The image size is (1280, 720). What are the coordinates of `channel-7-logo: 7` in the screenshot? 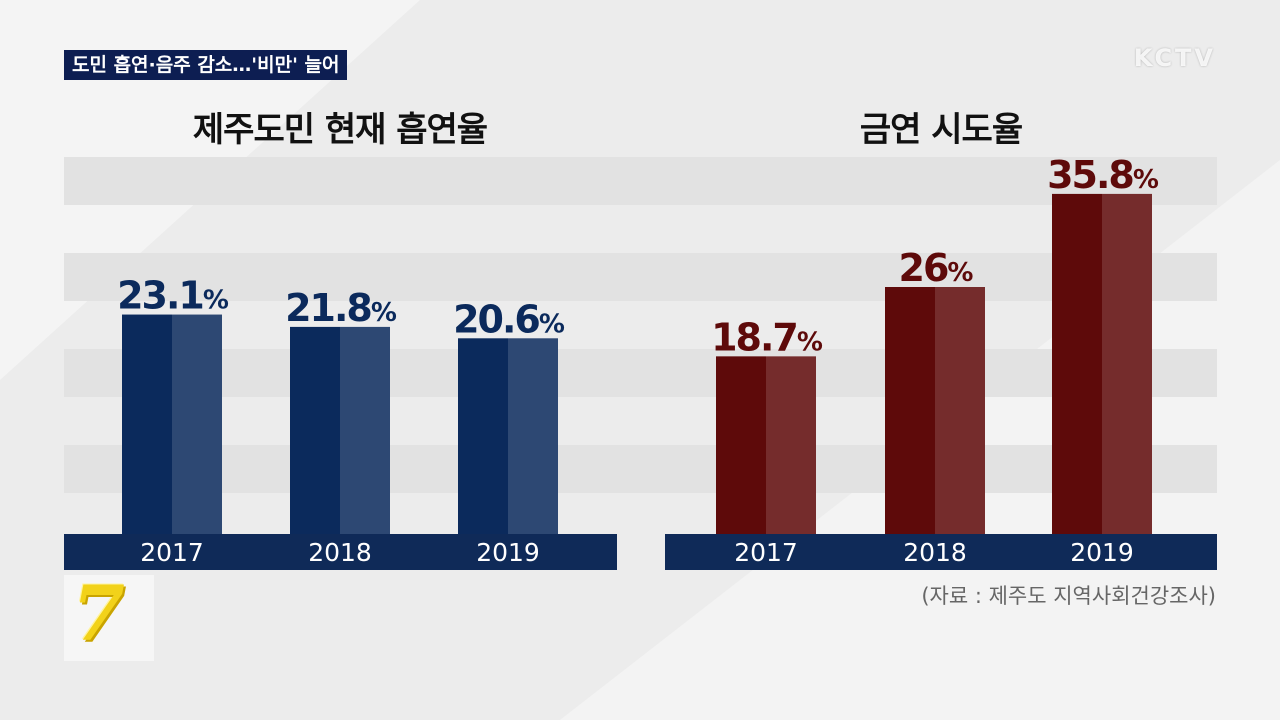 It's located at (109, 615).